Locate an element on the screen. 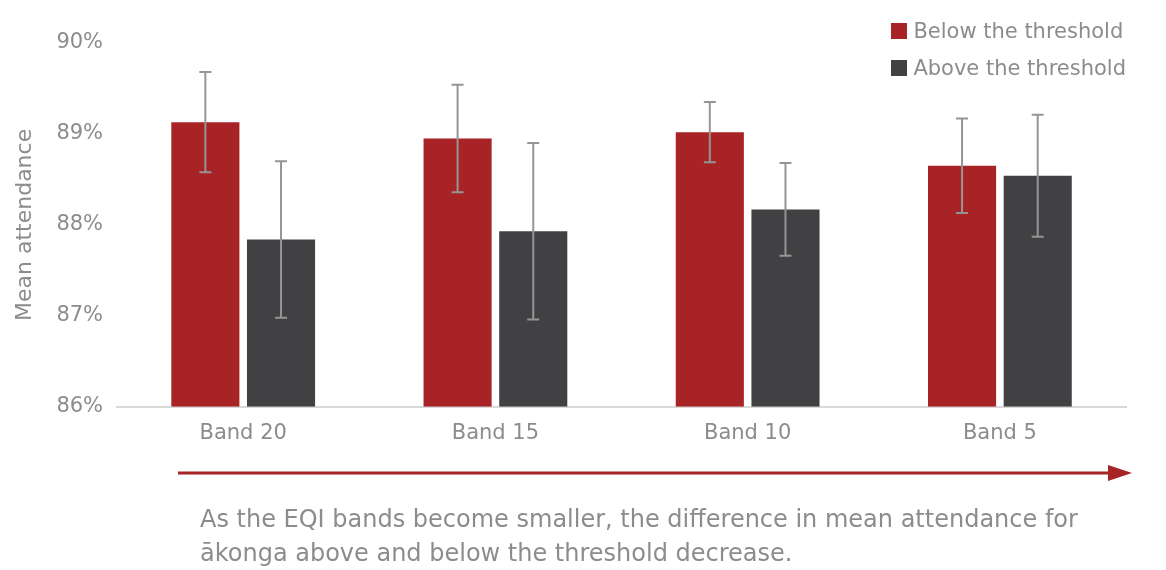 The height and width of the screenshot is (570, 1166). x-tick-label: Band 10 is located at coordinates (748, 431).